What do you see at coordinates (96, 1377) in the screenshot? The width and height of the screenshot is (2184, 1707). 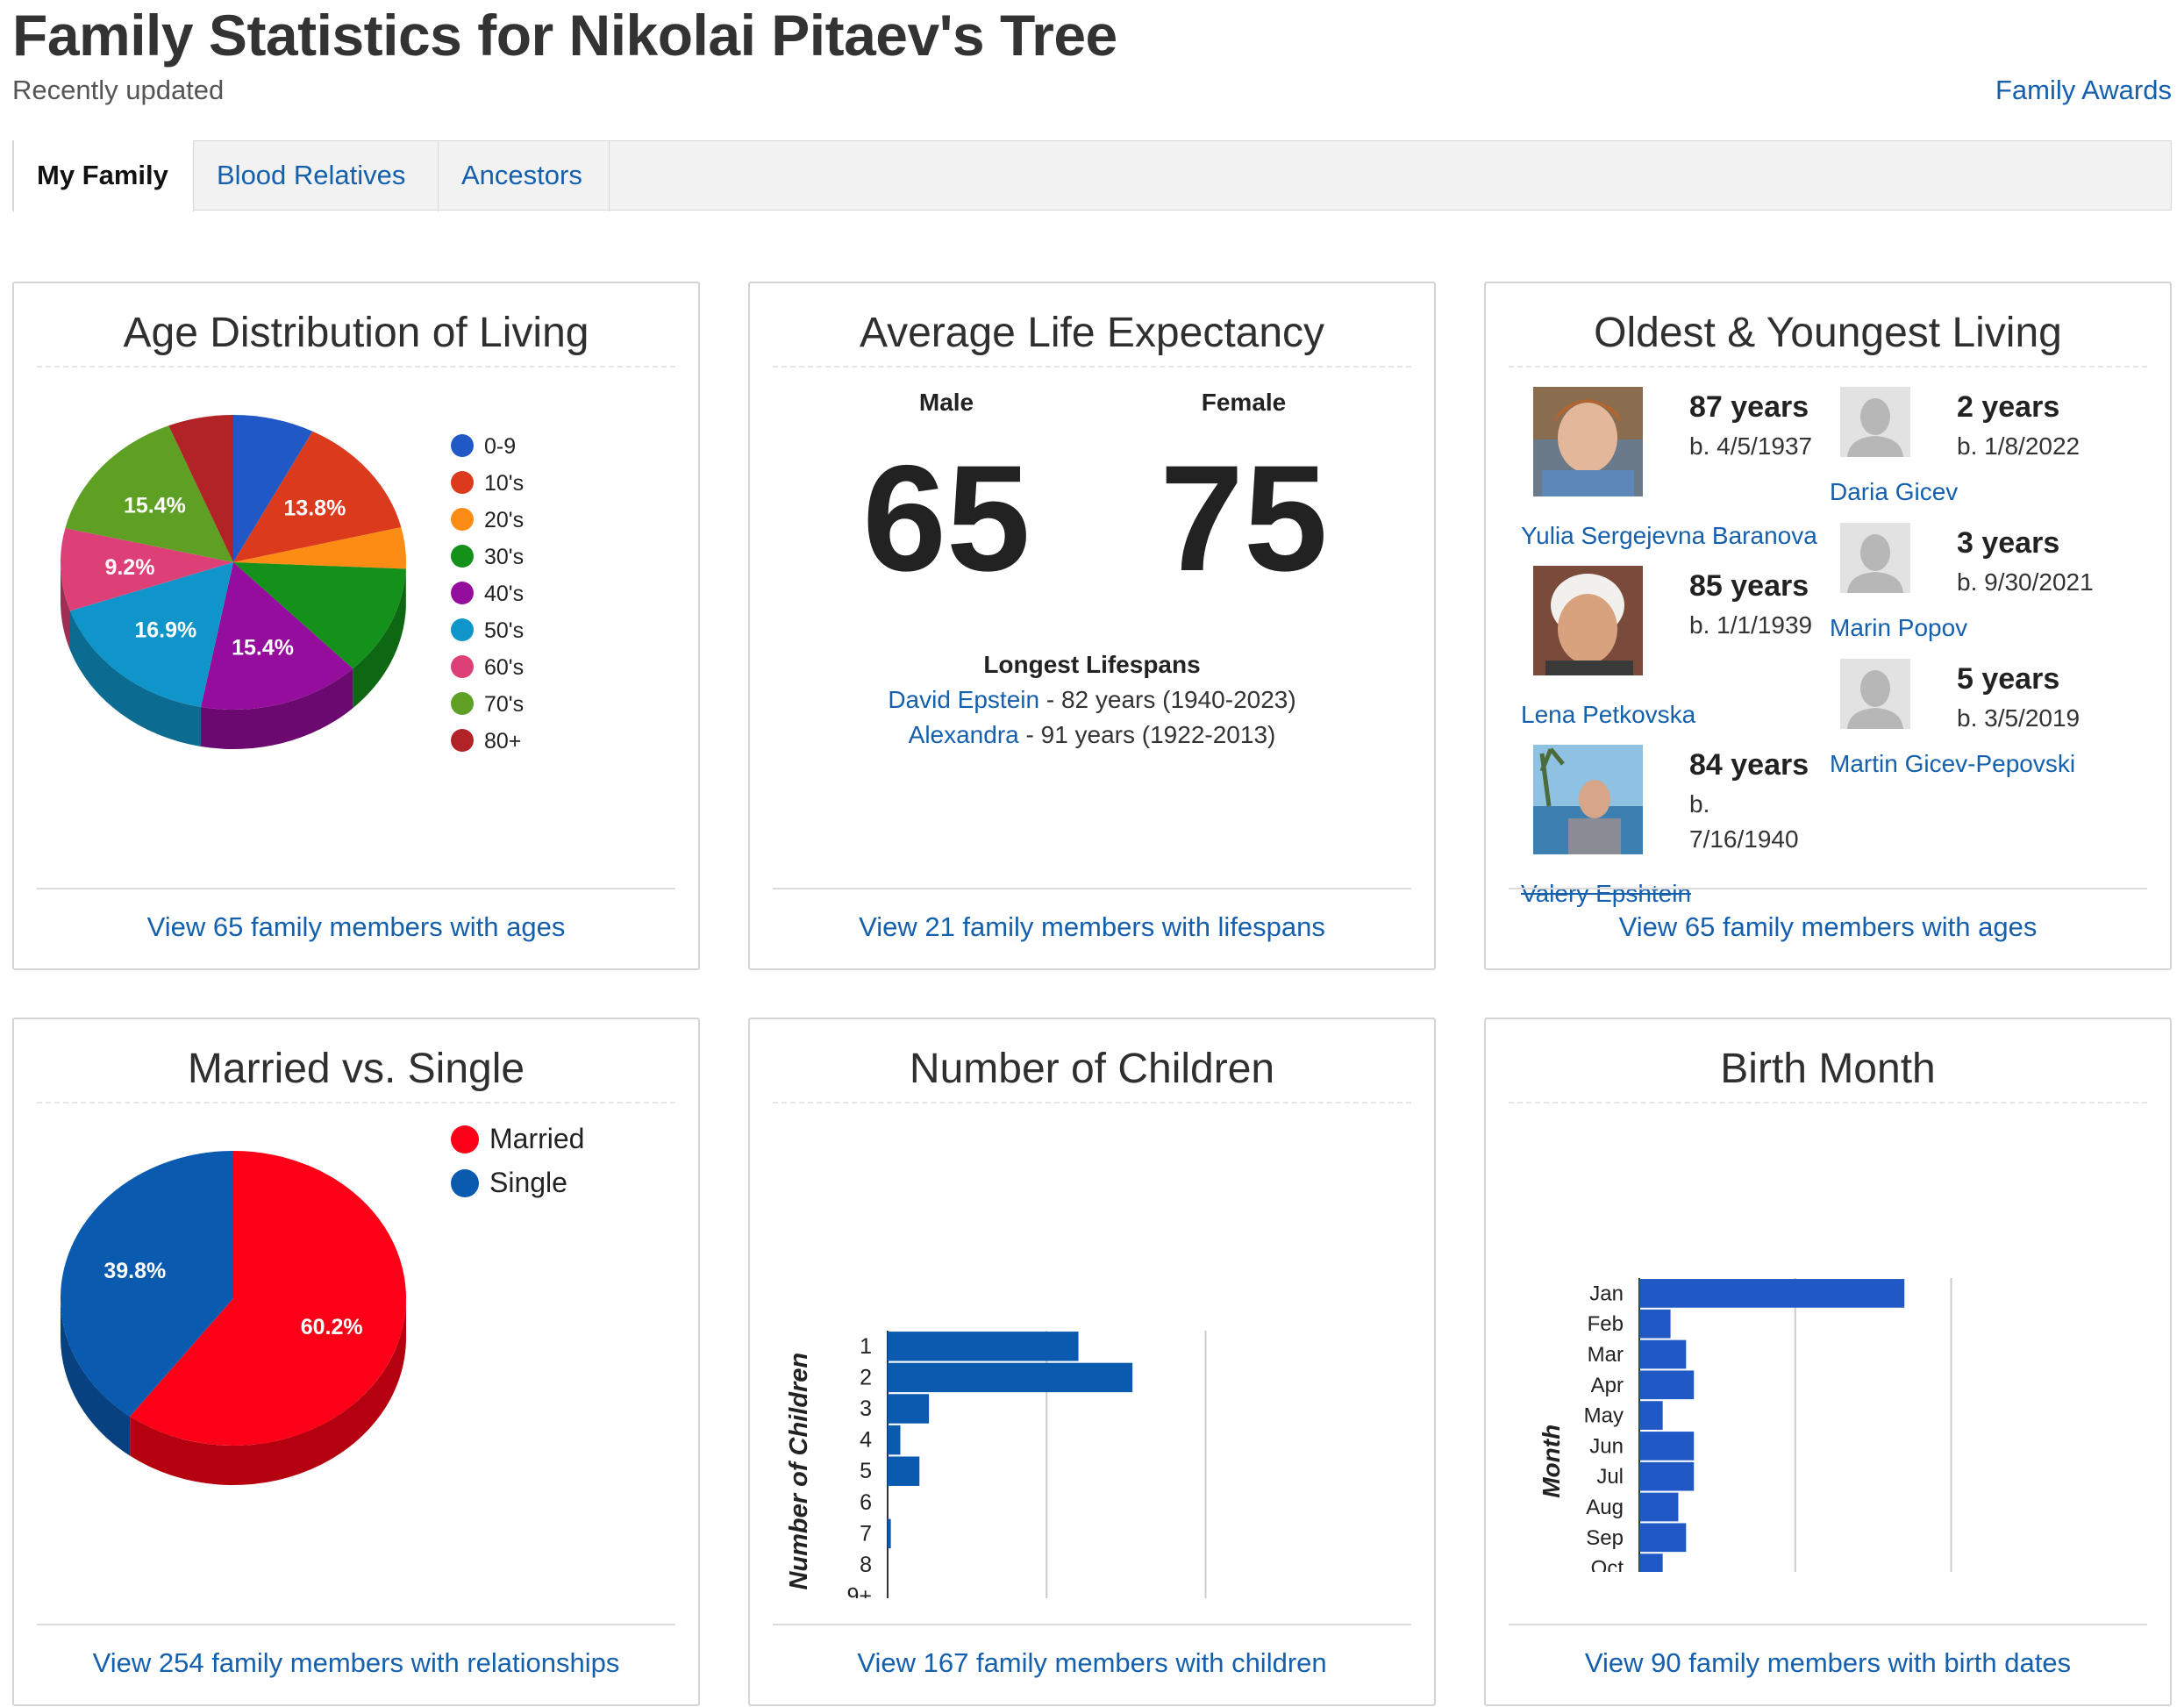 I see `pie-slice-side-Single` at bounding box center [96, 1377].